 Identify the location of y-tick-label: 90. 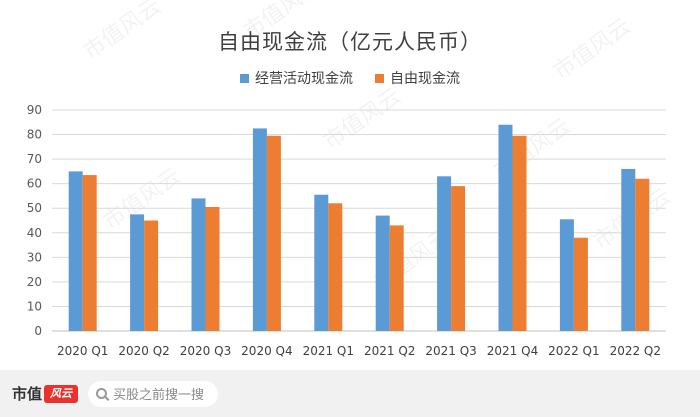
(34, 110).